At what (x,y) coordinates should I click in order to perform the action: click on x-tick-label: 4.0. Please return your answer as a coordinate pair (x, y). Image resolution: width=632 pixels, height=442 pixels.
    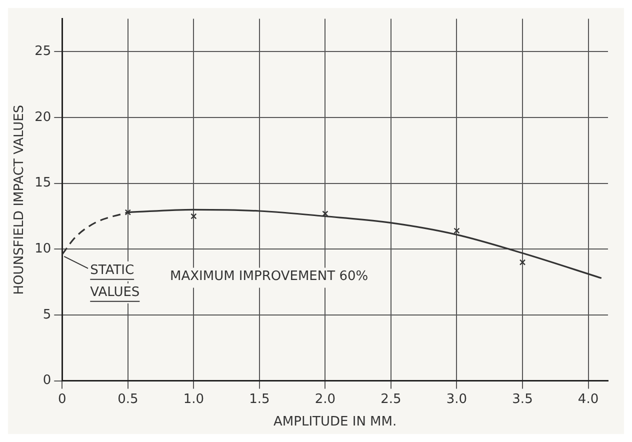
    Looking at the image, I should click on (588, 399).